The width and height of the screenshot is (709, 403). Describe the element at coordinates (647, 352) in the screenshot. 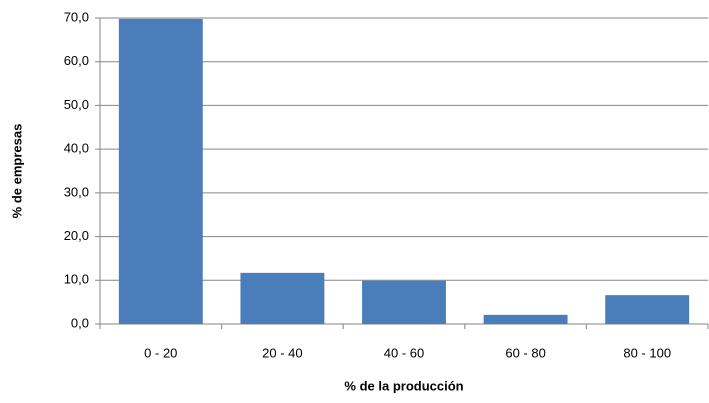

I see `x-tick-label: 80 - 100` at that location.